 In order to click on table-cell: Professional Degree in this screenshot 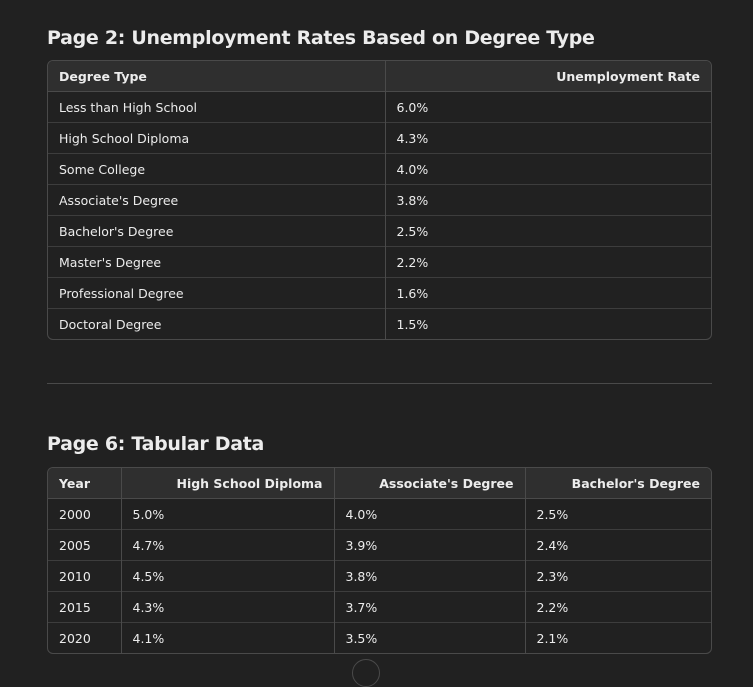, I will do `click(216, 293)`.